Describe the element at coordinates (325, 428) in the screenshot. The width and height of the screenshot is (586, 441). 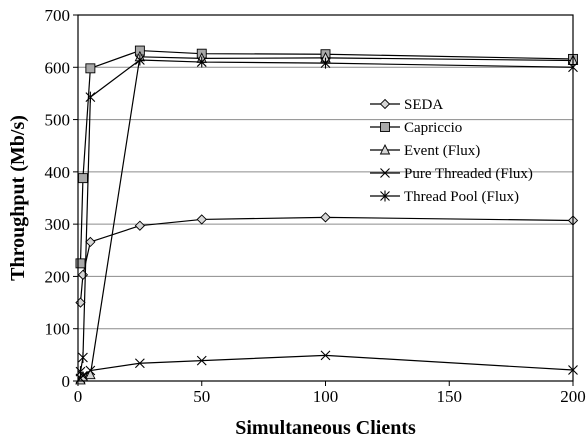
I see `x-axis-title: Simultaneous Clients` at that location.